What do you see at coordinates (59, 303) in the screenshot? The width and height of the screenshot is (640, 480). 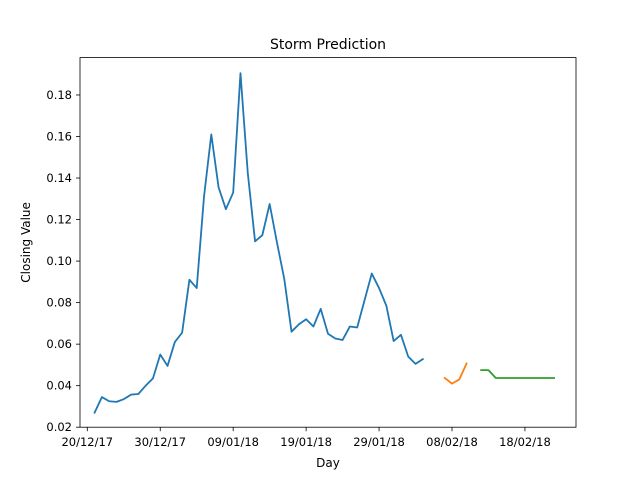 I see `y-tick-label: 0.08` at bounding box center [59, 303].